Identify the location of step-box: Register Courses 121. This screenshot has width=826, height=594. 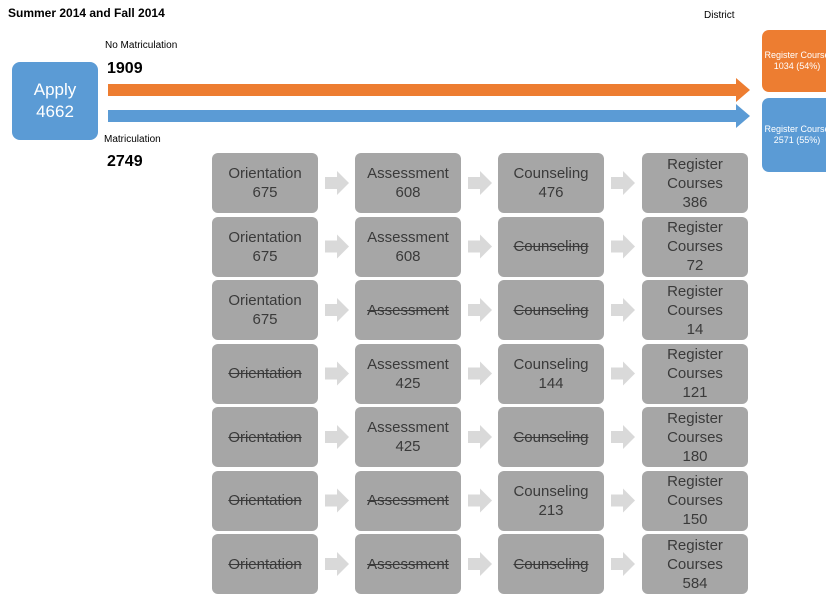
(695, 373).